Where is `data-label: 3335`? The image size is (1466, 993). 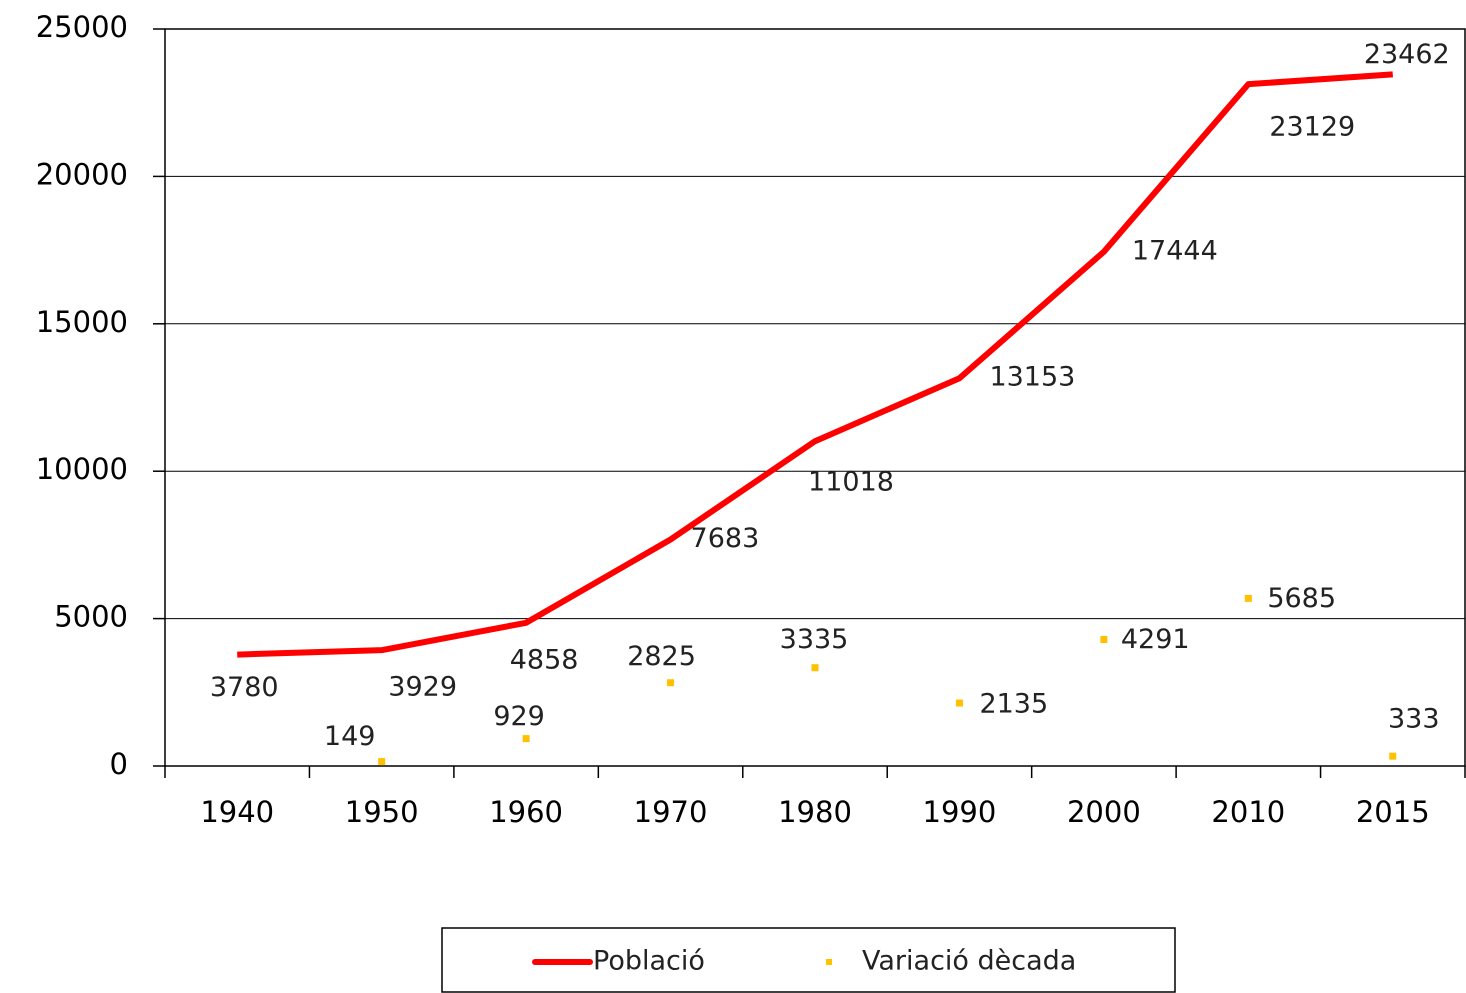 data-label: 3335 is located at coordinates (814, 639).